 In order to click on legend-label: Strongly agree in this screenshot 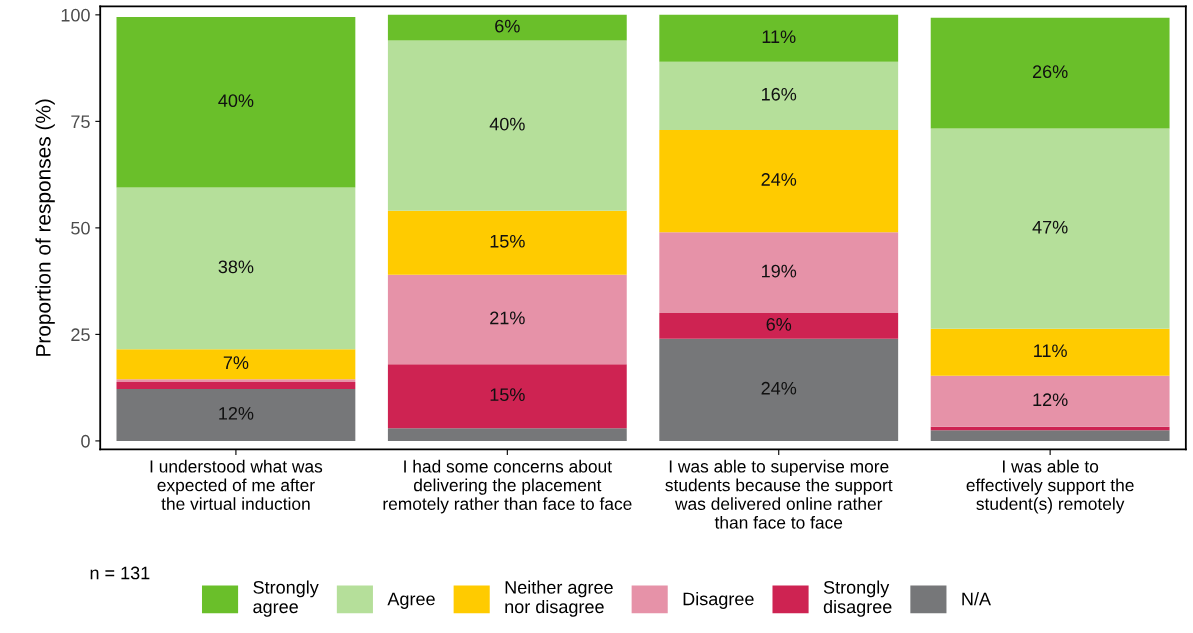, I will do `click(286, 598)`.